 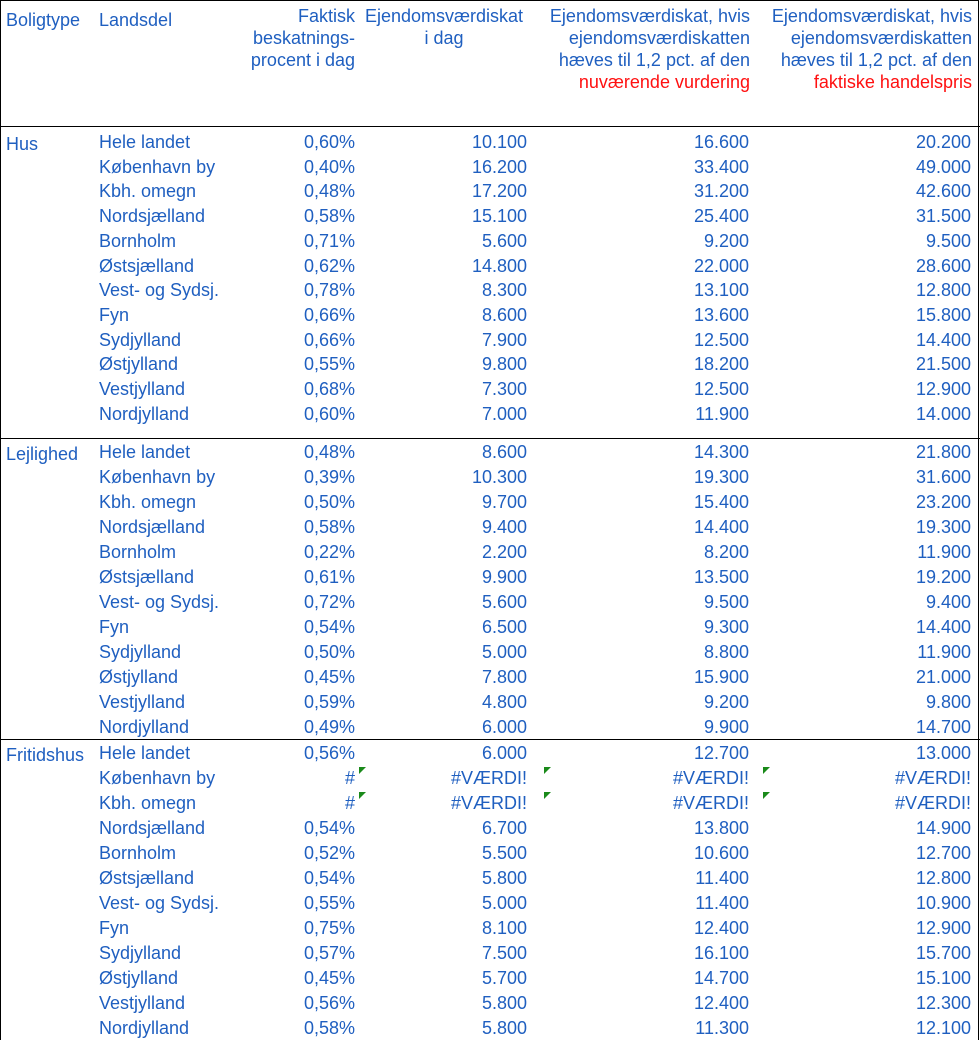 What do you see at coordinates (943, 853) in the screenshot?
I see `market-value-cell: 12.700` at bounding box center [943, 853].